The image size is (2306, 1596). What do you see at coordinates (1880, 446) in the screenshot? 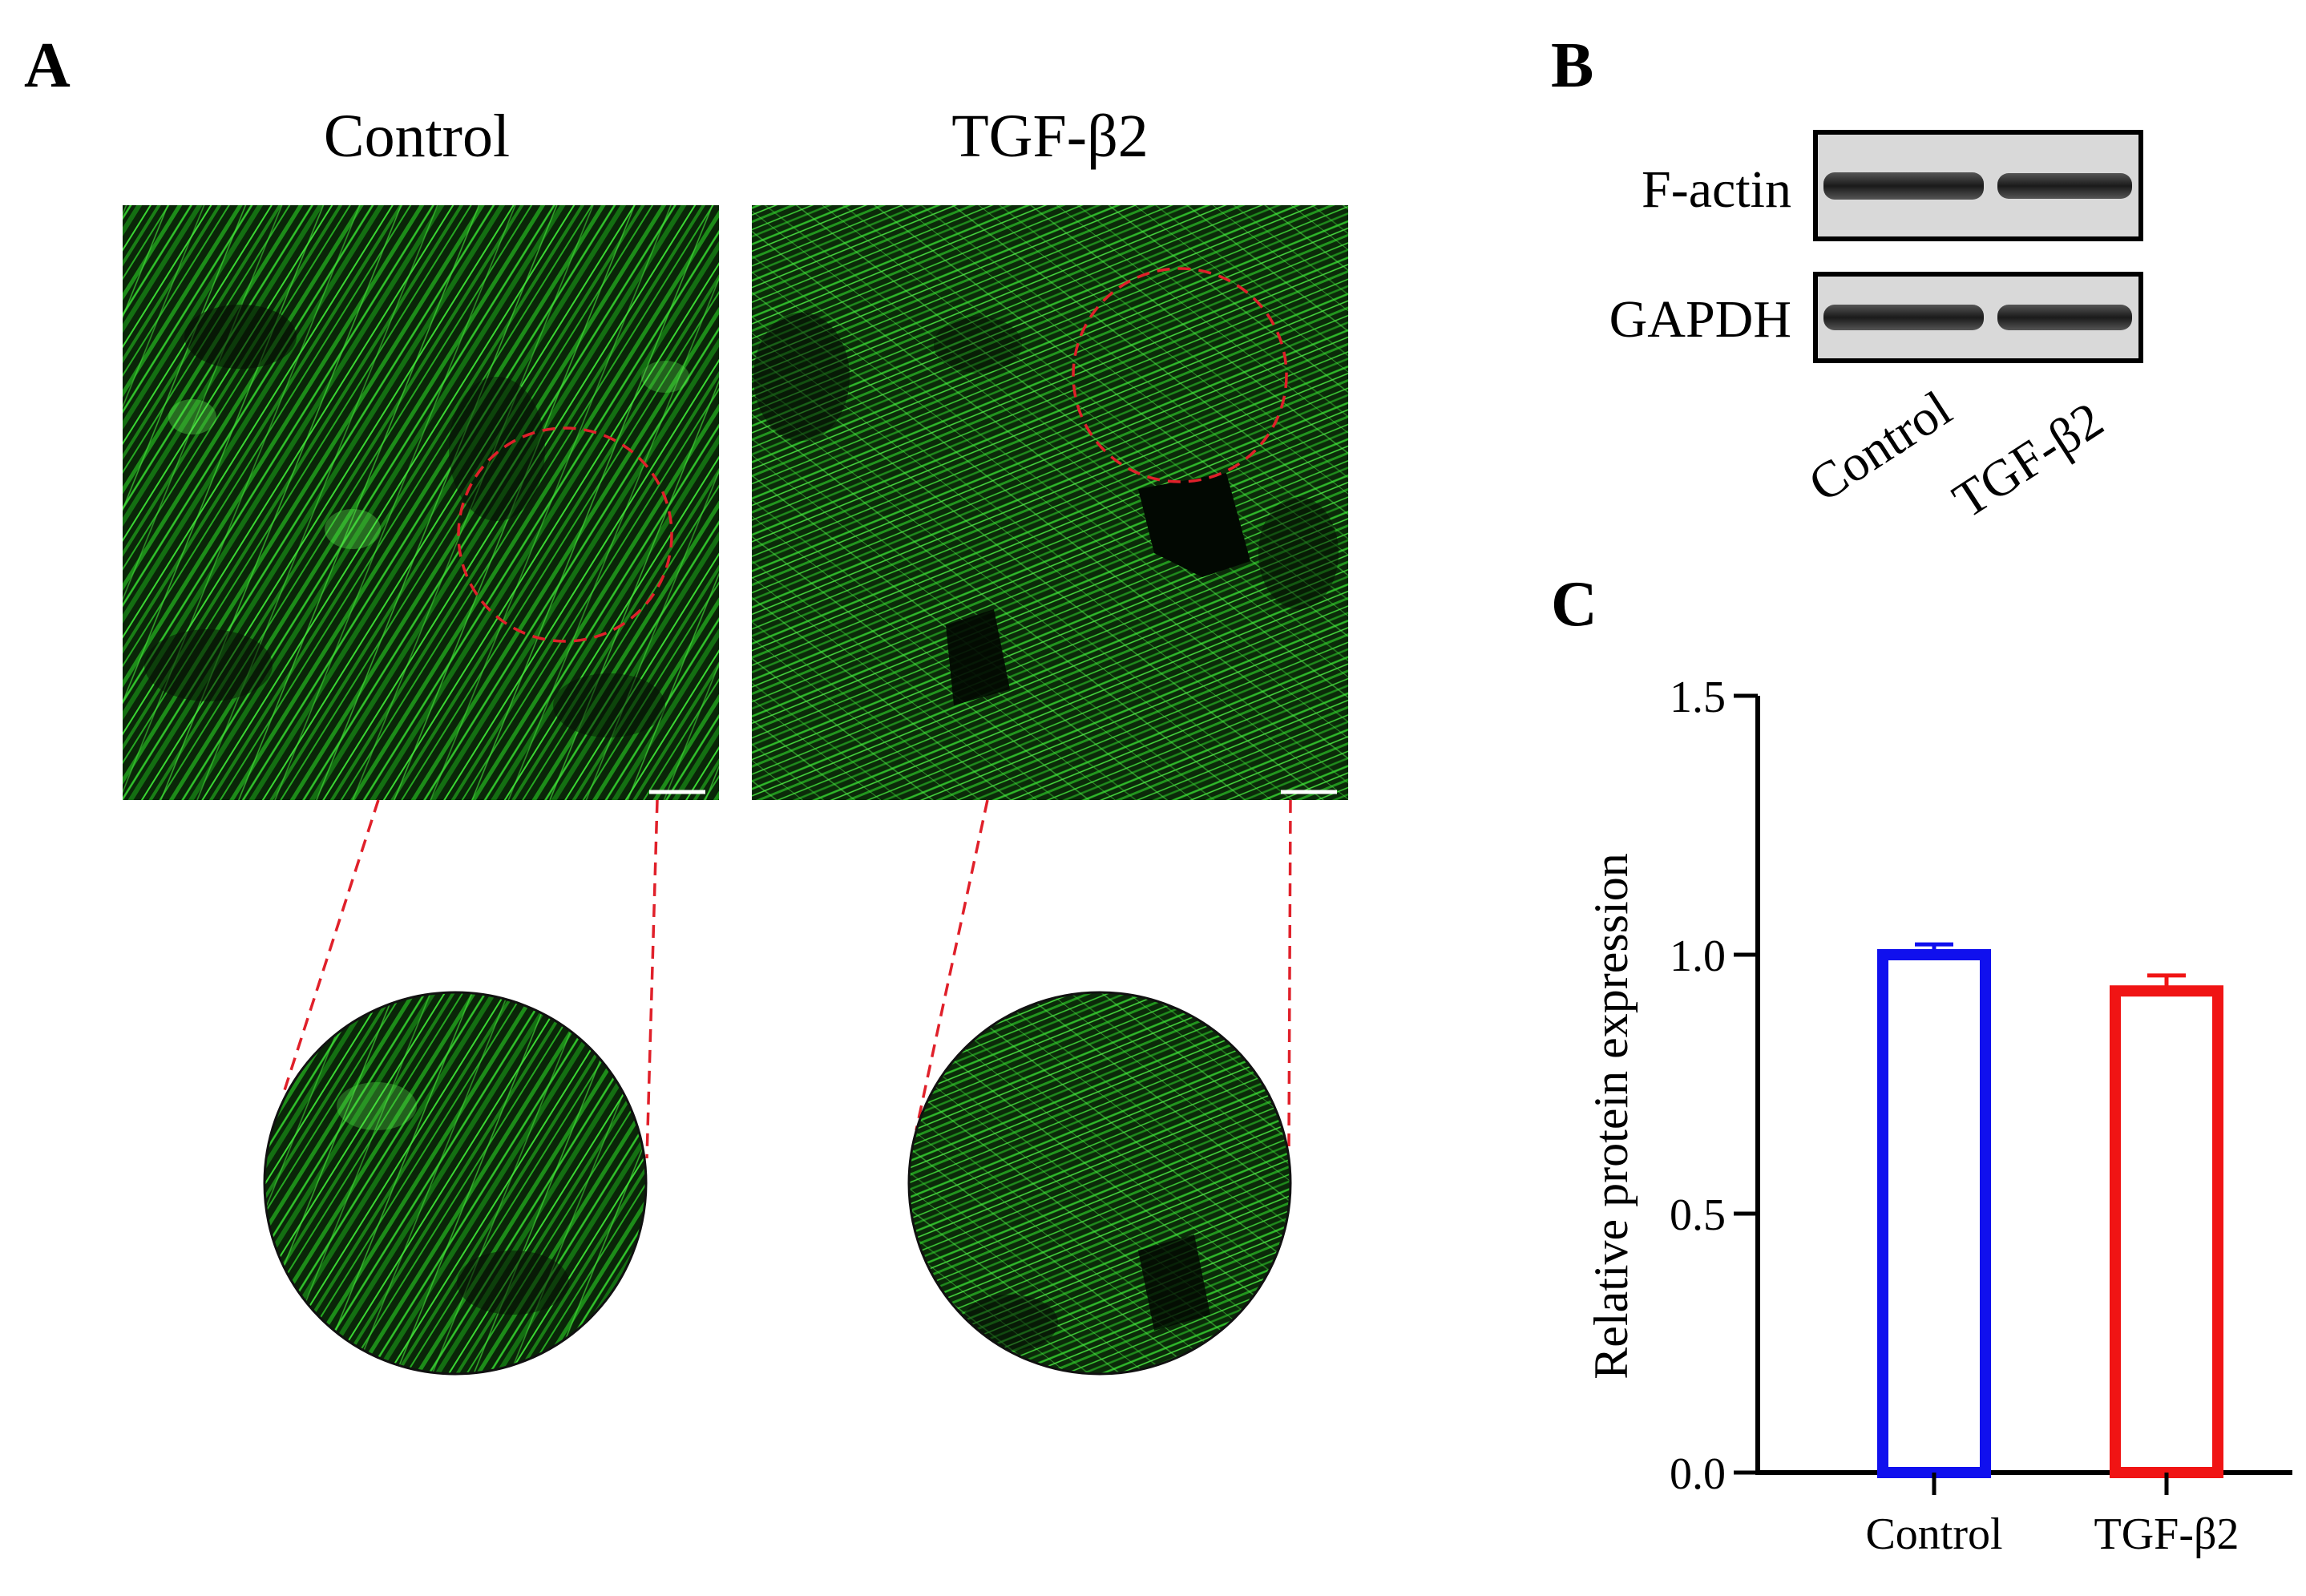
I see `lane-label-control: Control` at bounding box center [1880, 446].